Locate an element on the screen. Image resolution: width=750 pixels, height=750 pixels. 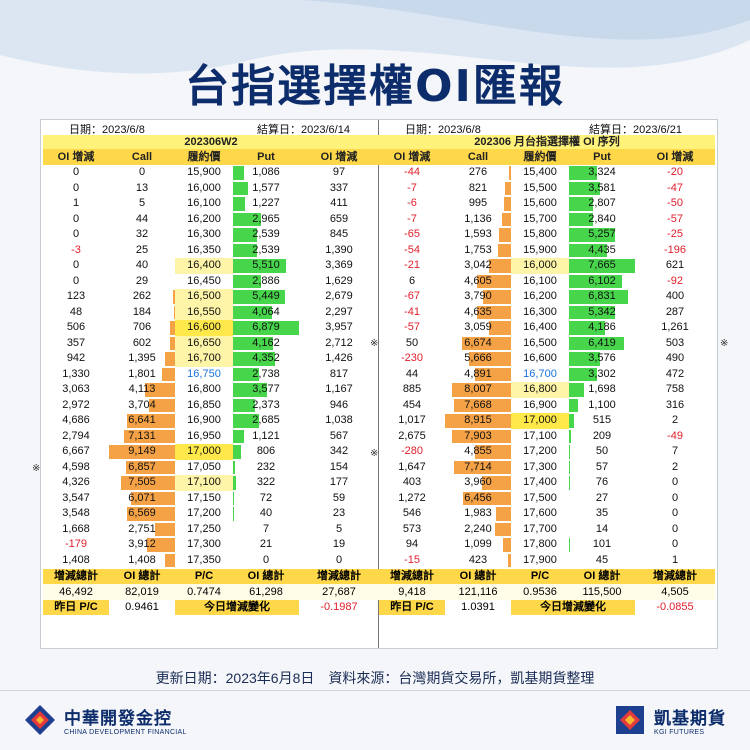
put-oi: 2,886 is located at coordinates (266, 282).